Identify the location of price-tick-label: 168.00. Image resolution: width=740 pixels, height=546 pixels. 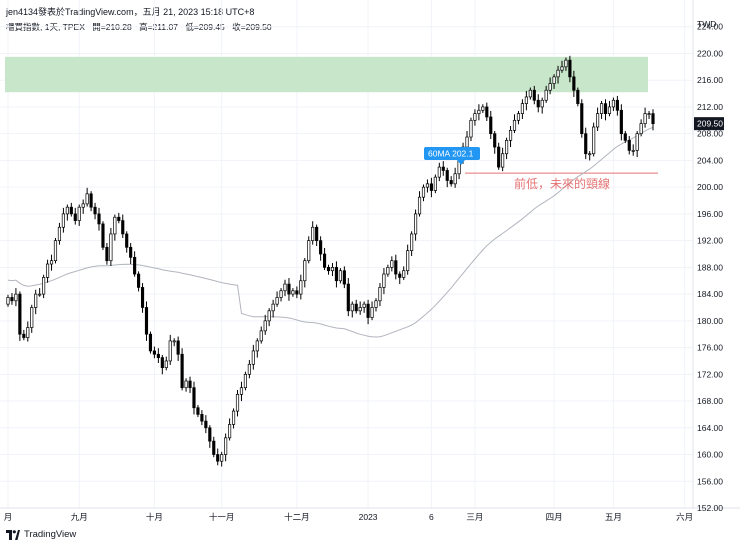
(710, 401).